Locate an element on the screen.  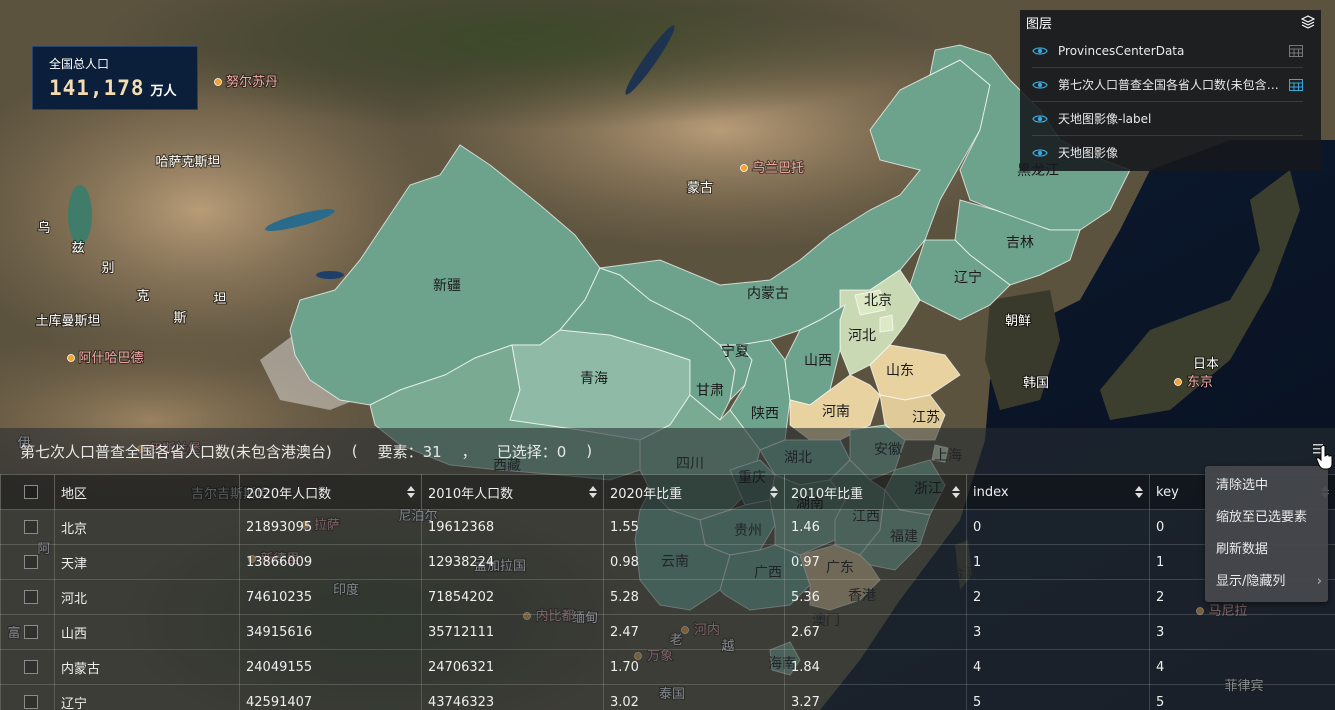
context-menu-item: 清除选中 is located at coordinates (1266, 486).